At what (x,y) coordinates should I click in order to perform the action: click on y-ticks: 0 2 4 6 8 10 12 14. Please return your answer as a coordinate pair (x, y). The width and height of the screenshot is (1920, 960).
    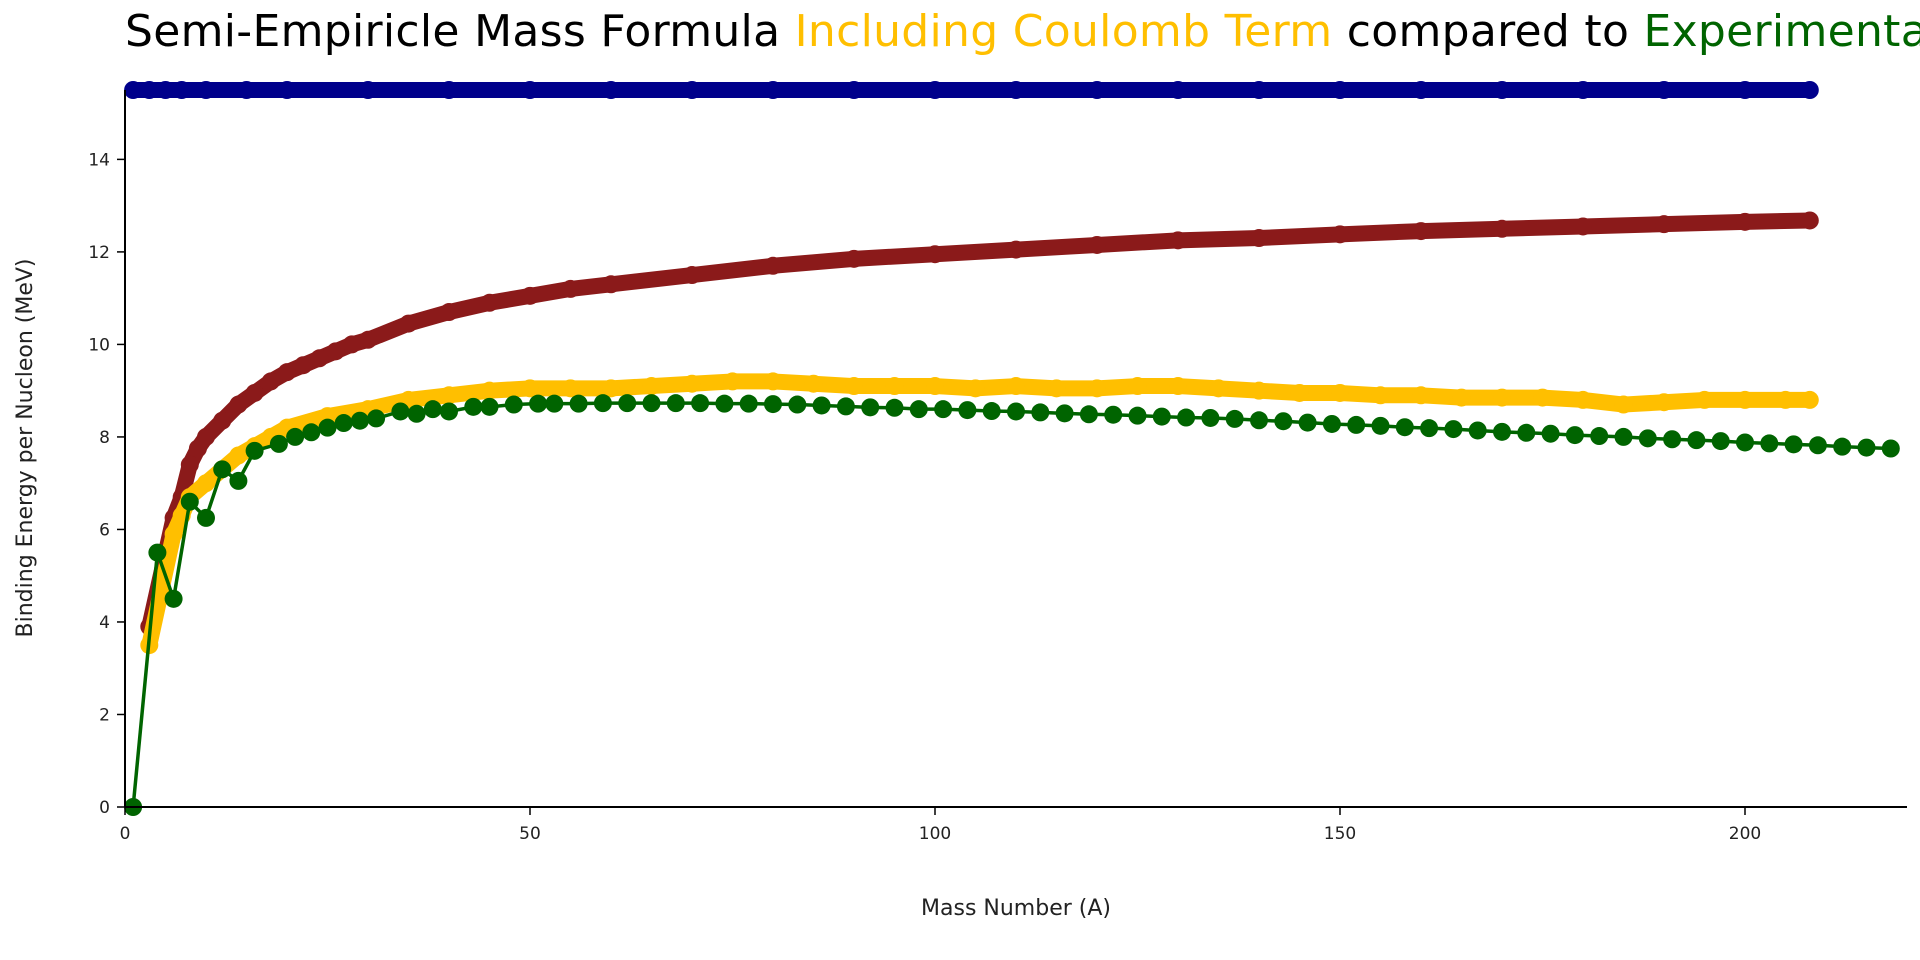
    Looking at the image, I should click on (106, 484).